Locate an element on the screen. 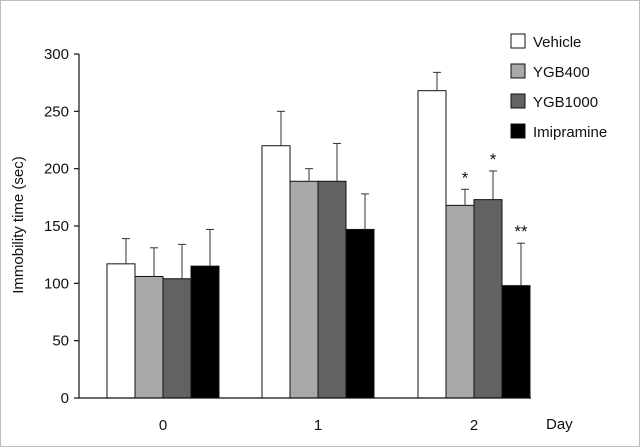 The height and width of the screenshot is (448, 640). legend: Vehicle YGB400 YGB1000 Imipramine is located at coordinates (558, 87).